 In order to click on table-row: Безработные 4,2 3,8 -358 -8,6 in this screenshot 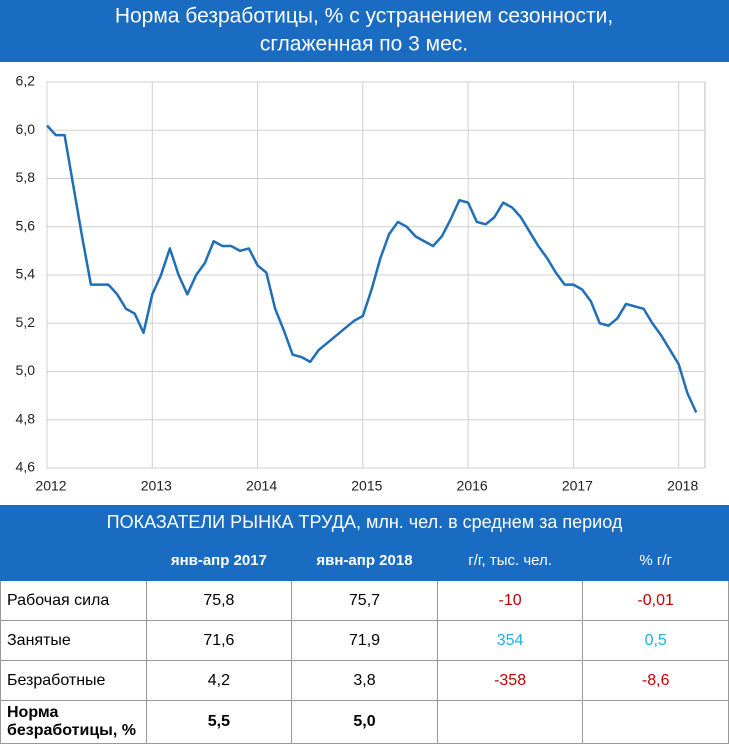, I will do `click(364, 680)`.